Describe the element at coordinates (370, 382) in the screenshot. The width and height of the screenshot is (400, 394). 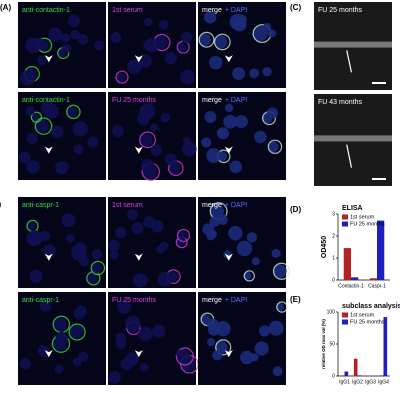
I see `x-tick-label: IgG3` at that location.